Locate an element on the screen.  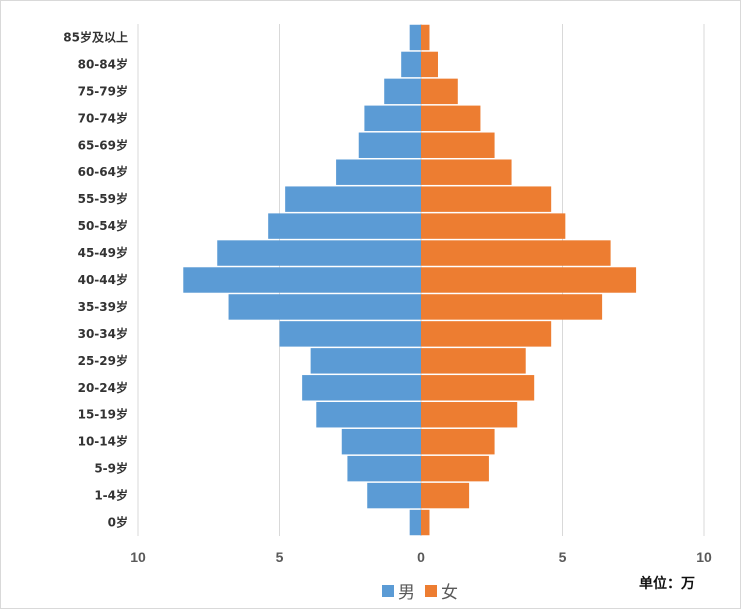
x-tick-label: 0 is located at coordinates (421, 557).